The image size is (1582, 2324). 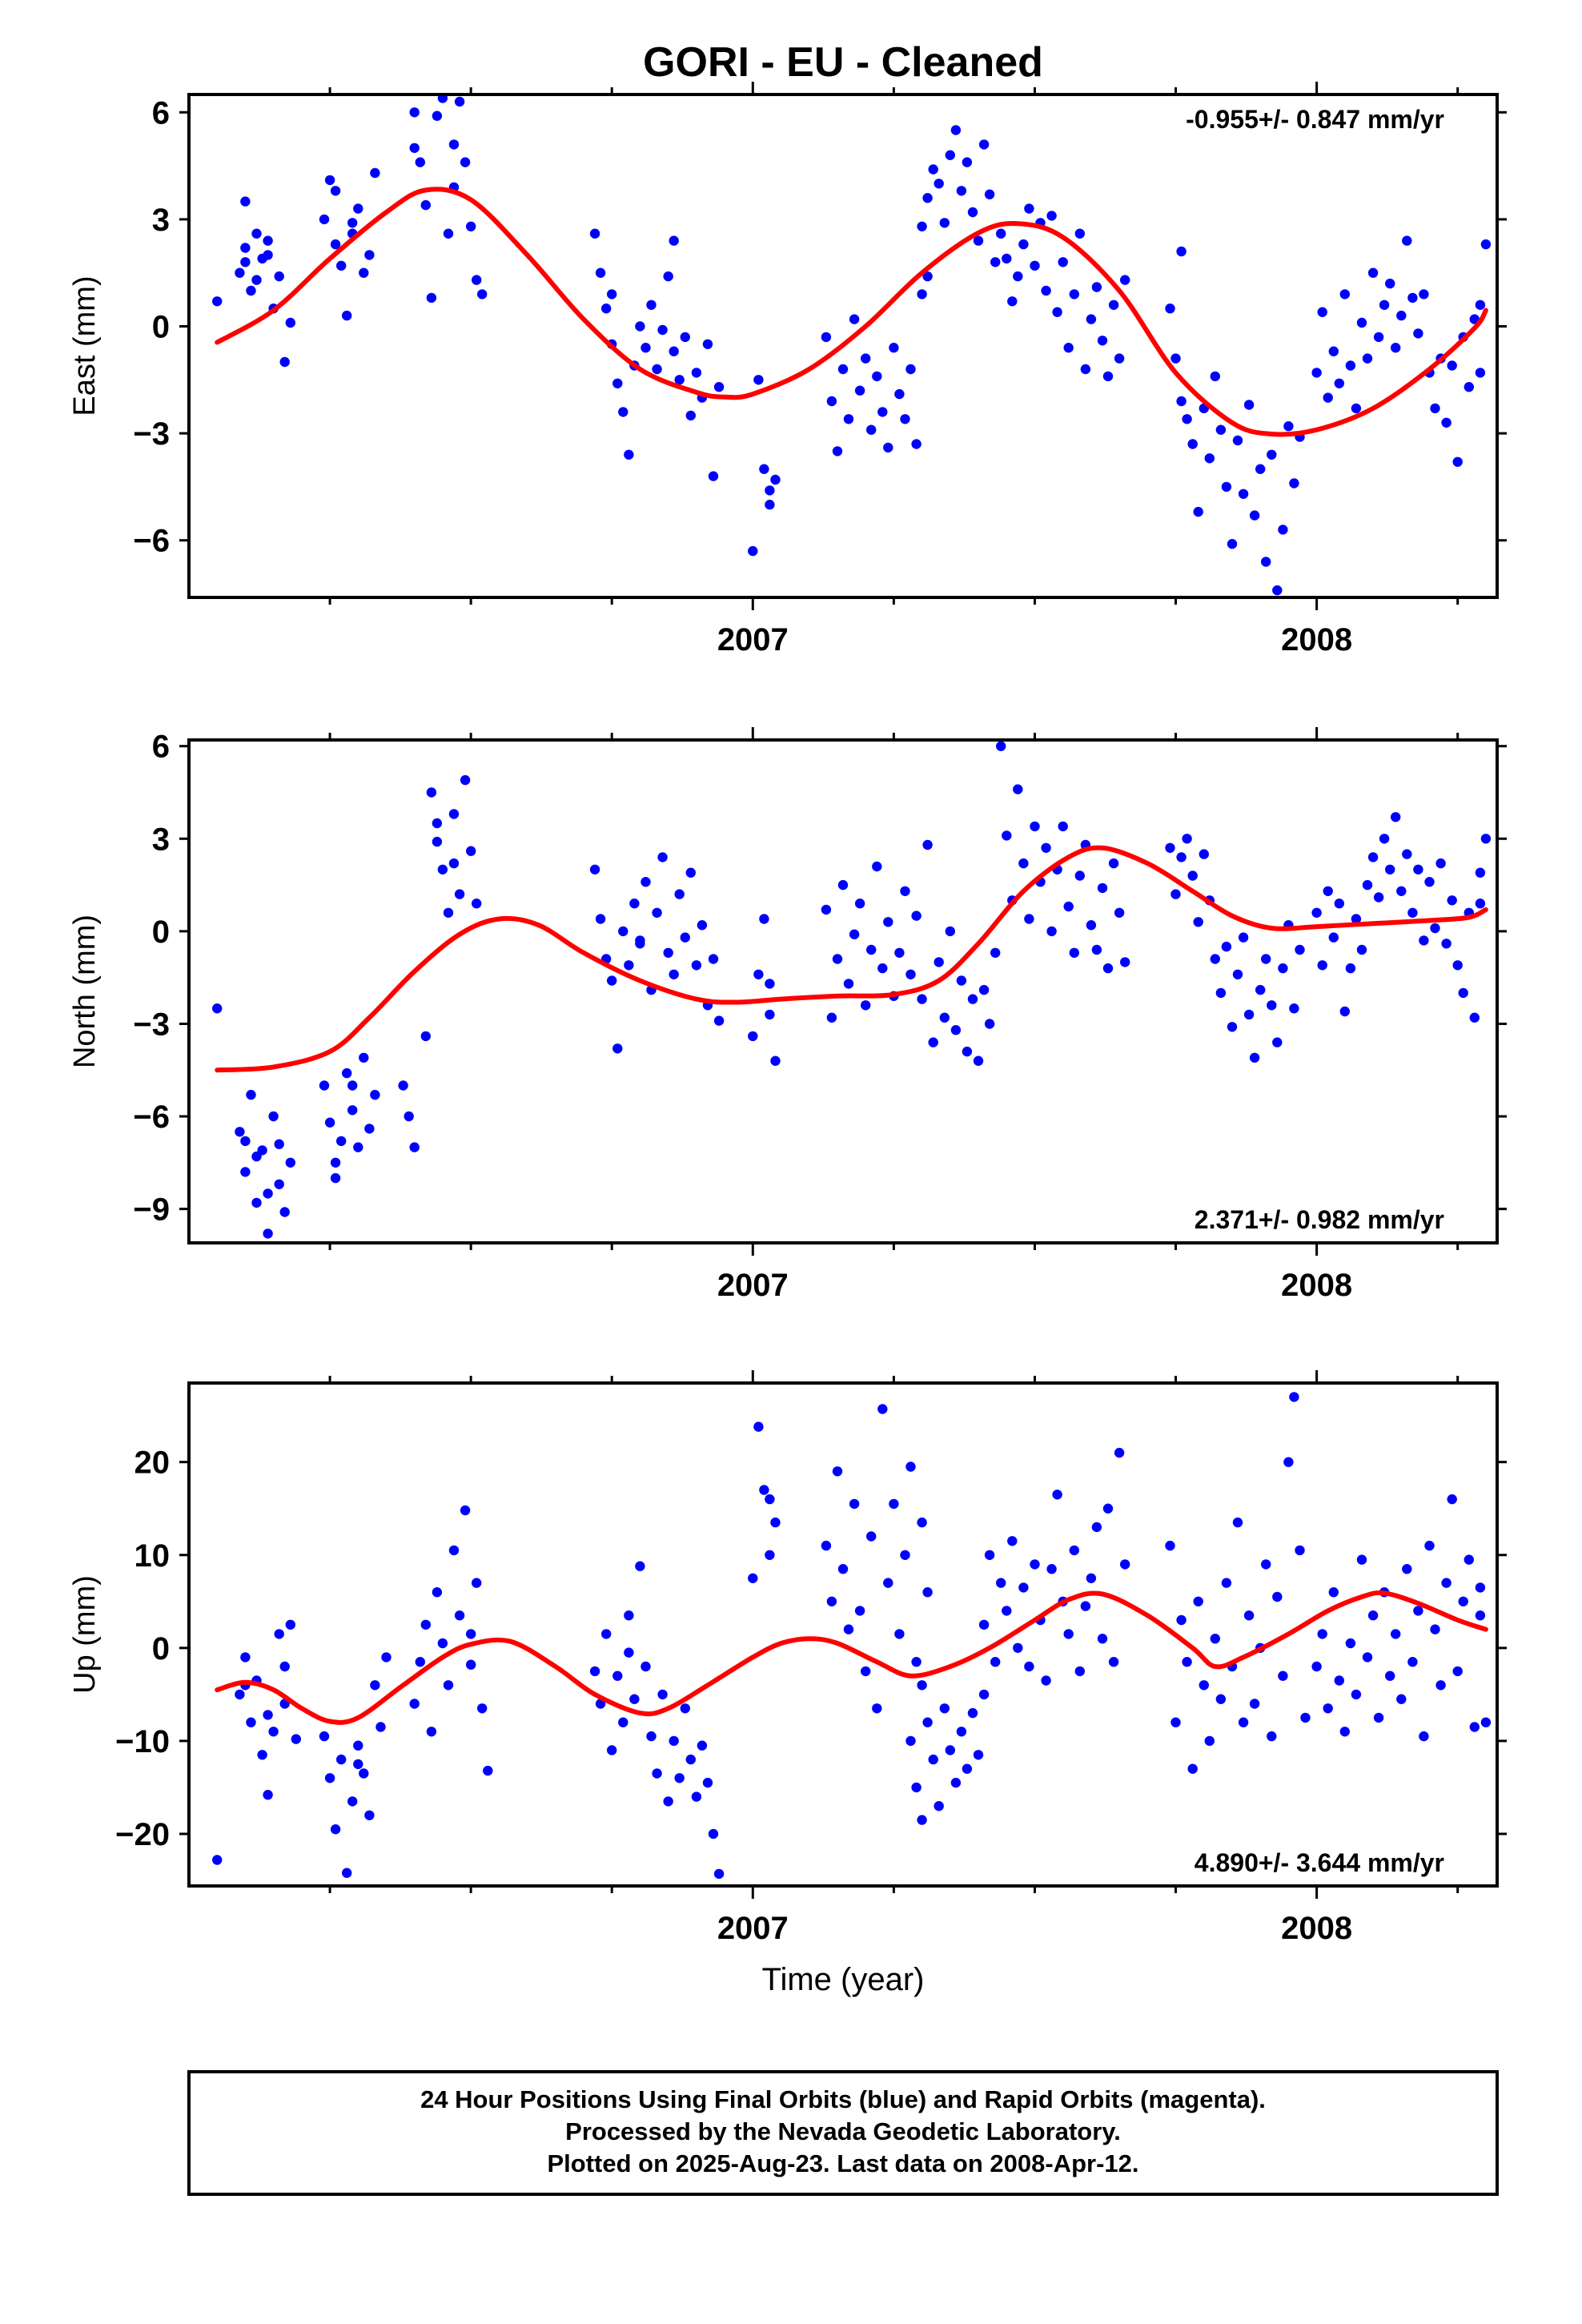 I want to click on north-y-axis-label: North (mm), so click(x=85, y=991).